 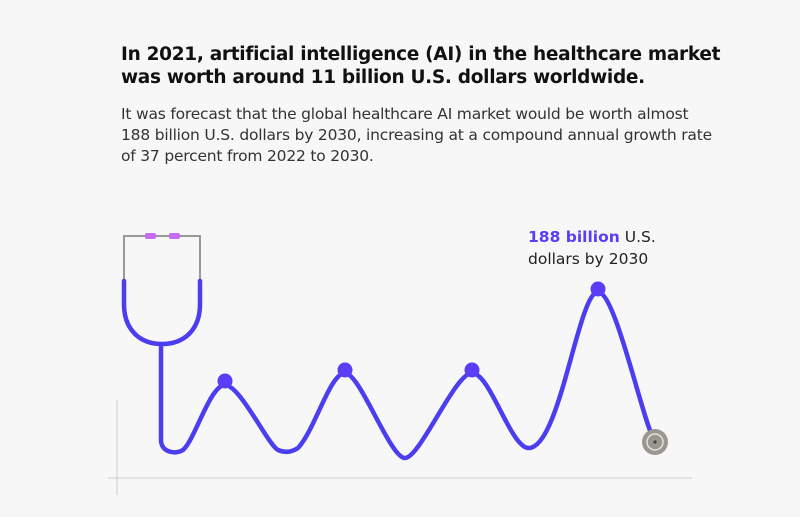 What do you see at coordinates (637, 237) in the screenshot?
I see `annotation-text: U.S.` at bounding box center [637, 237].